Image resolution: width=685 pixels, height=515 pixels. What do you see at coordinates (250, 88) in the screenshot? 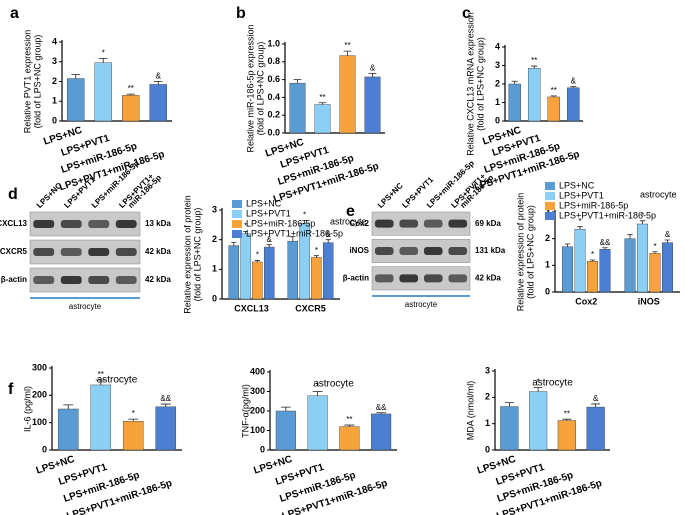
I see `y-axis-label: Relative miR-186-5p expression` at bounding box center [250, 88].